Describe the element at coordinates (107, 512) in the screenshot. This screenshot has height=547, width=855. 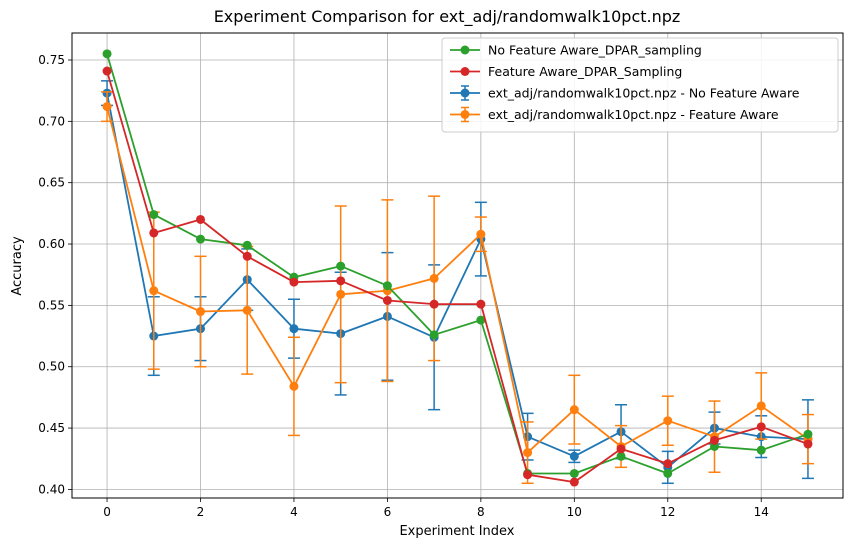
I see `x-tick-label: 0` at that location.